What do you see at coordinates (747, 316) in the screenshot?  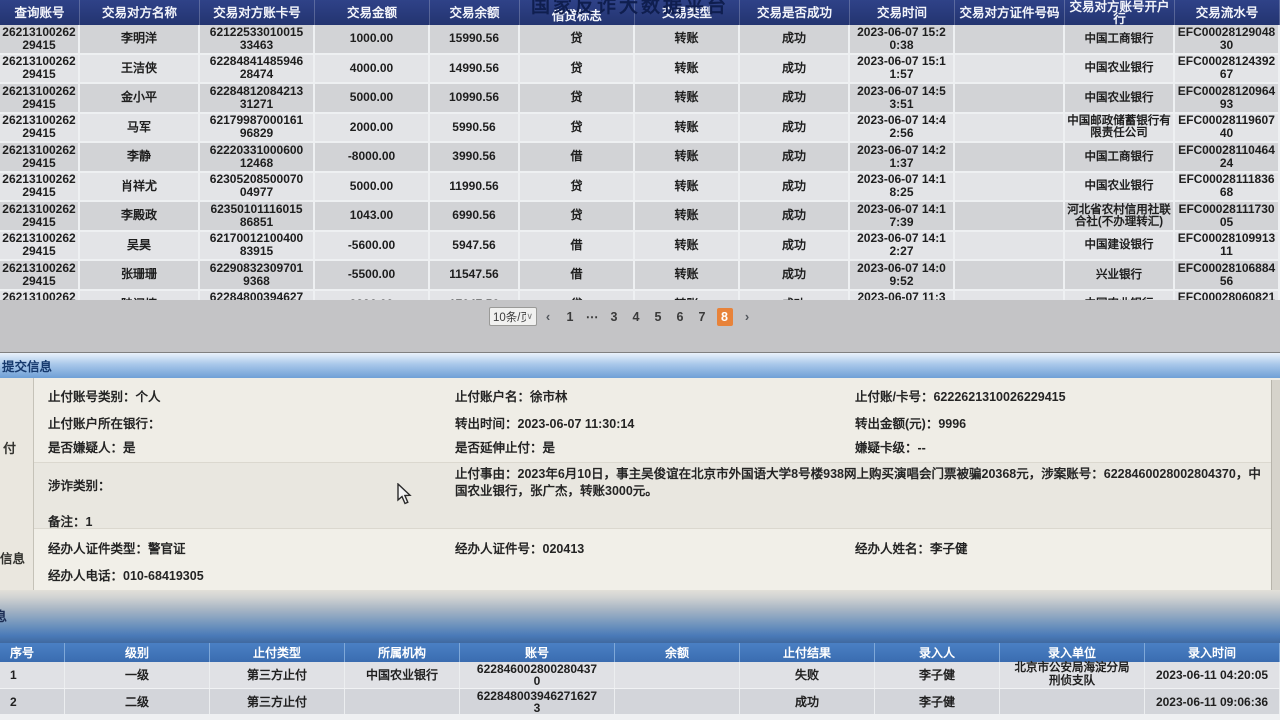 I see `next-page-button: ›` at bounding box center [747, 316].